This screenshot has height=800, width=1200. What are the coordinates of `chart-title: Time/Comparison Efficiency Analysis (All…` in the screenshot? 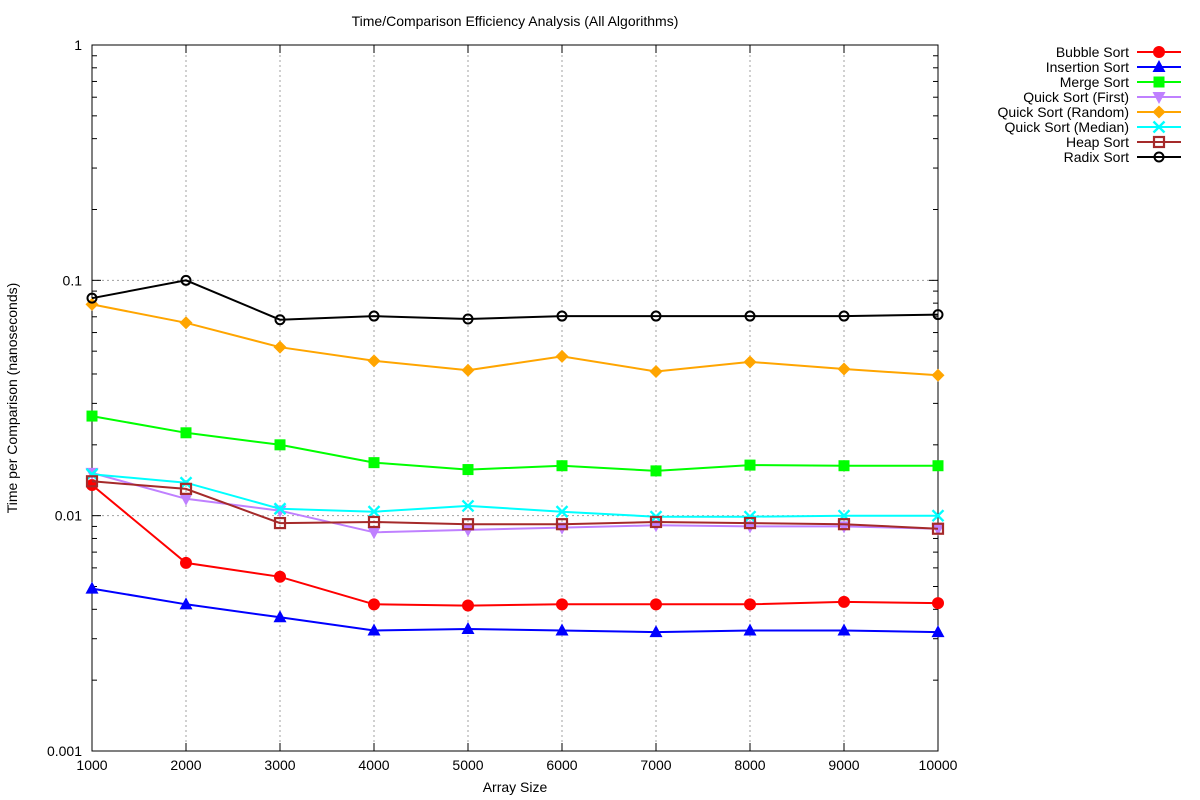 It's located at (515, 21).